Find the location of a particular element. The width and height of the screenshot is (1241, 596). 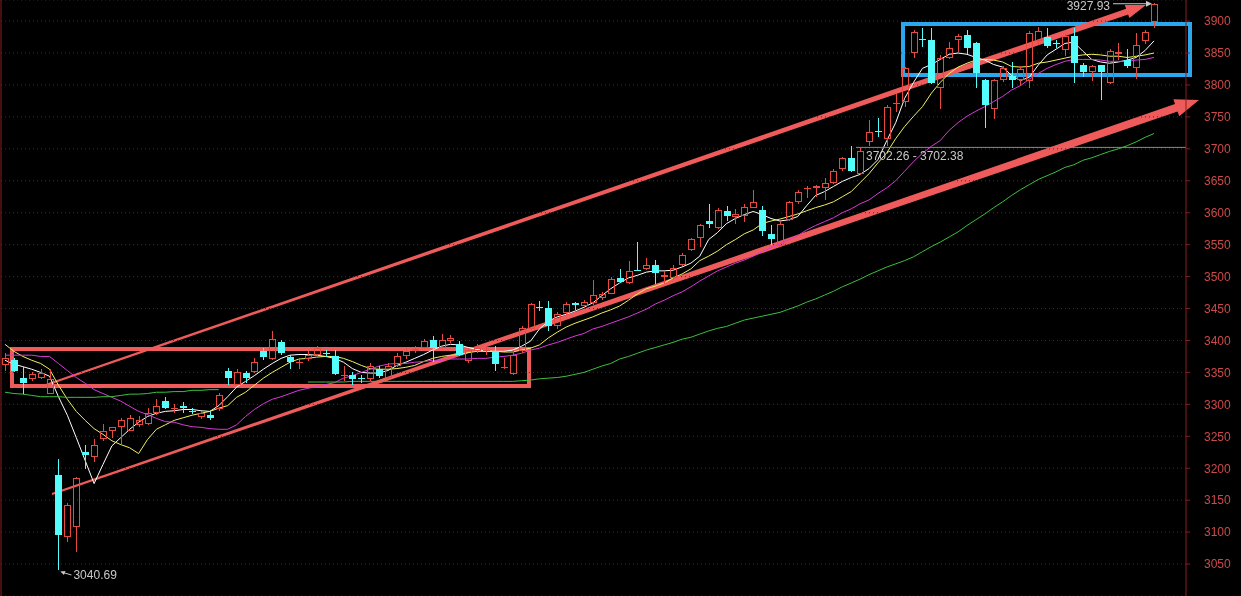

annotation: 3927.93 is located at coordinates (1088, 7).